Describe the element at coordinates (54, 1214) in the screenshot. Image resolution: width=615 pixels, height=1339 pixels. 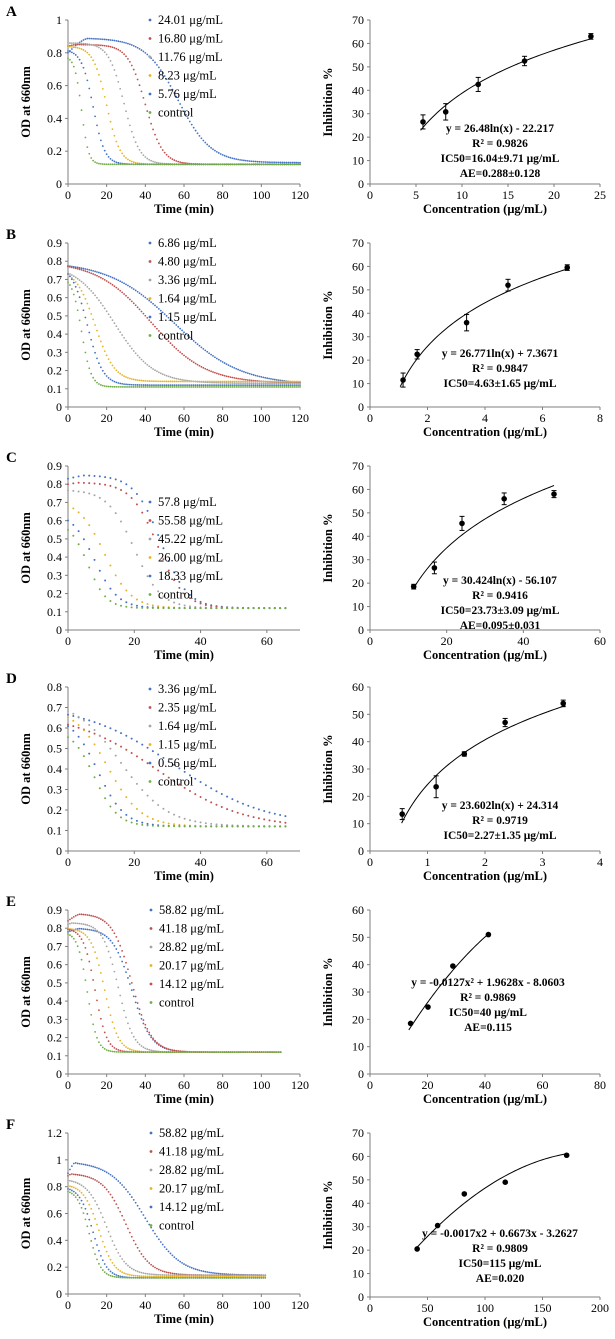
I see `y-tick-label: 0.6` at that location.